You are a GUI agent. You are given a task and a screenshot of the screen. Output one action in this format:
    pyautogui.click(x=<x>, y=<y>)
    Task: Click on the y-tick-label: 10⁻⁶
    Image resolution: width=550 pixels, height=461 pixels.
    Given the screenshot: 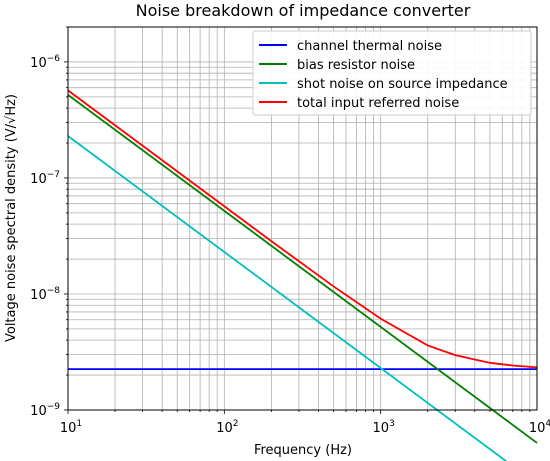 What is the action you would take?
    pyautogui.click(x=45, y=62)
    